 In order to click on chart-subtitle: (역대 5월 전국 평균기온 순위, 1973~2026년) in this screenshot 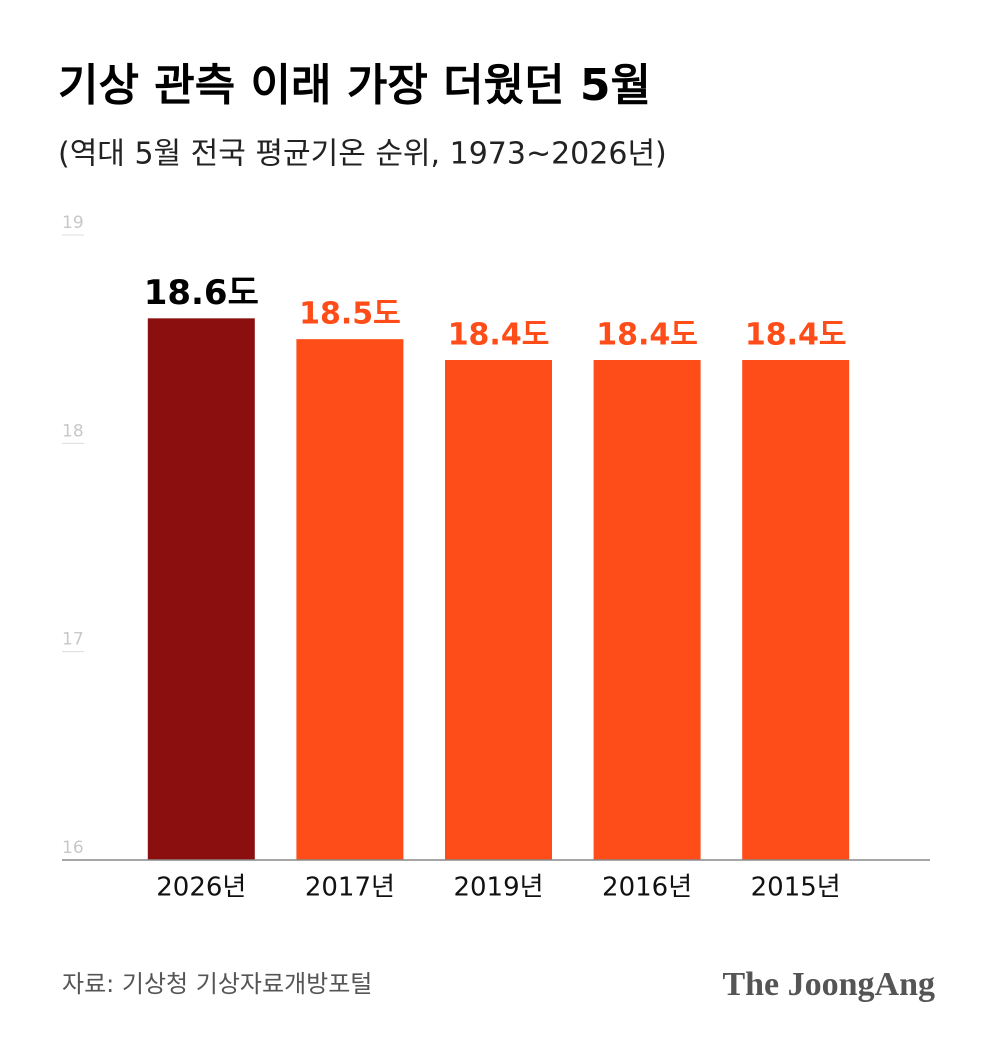, I will do `click(362, 154)`.